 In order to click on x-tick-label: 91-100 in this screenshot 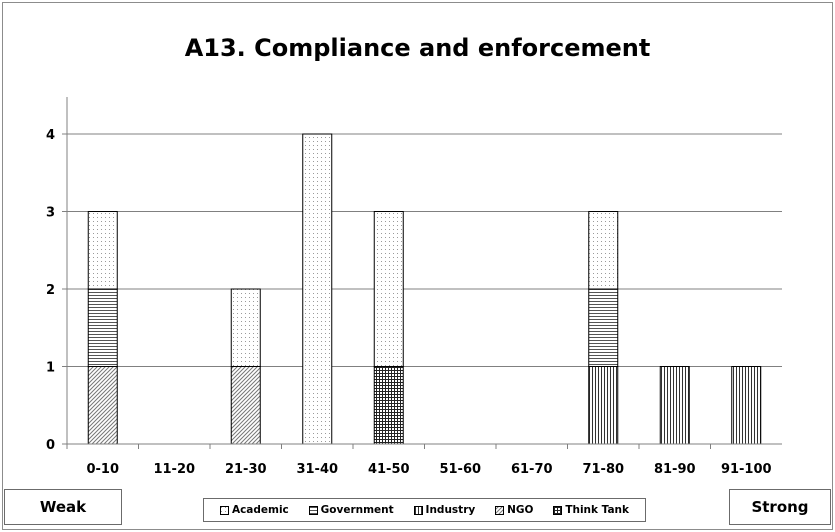, I will do `click(746, 469)`.